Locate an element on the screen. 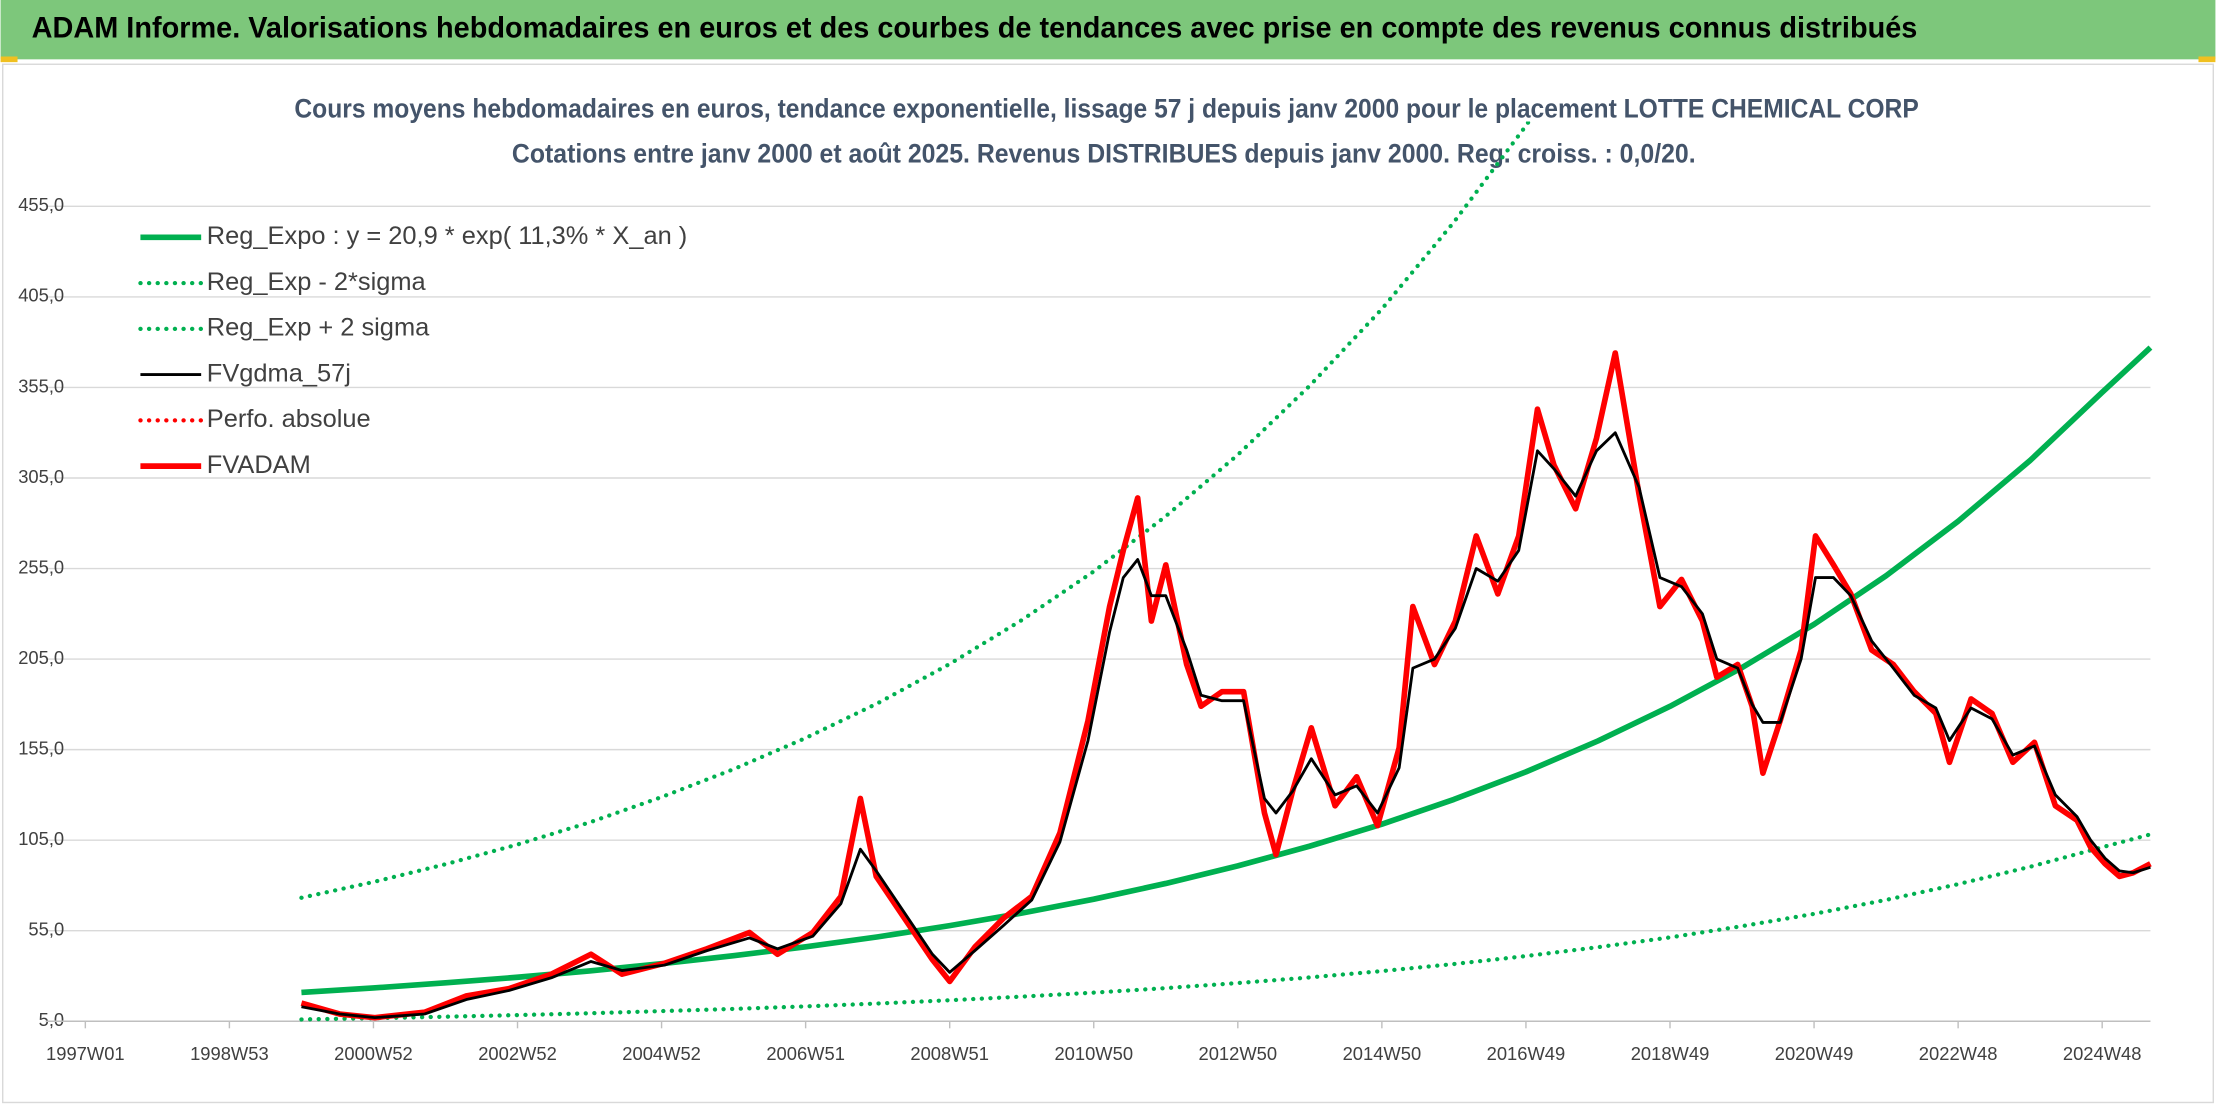  y-tick-label: 355,0 is located at coordinates (41, 385).